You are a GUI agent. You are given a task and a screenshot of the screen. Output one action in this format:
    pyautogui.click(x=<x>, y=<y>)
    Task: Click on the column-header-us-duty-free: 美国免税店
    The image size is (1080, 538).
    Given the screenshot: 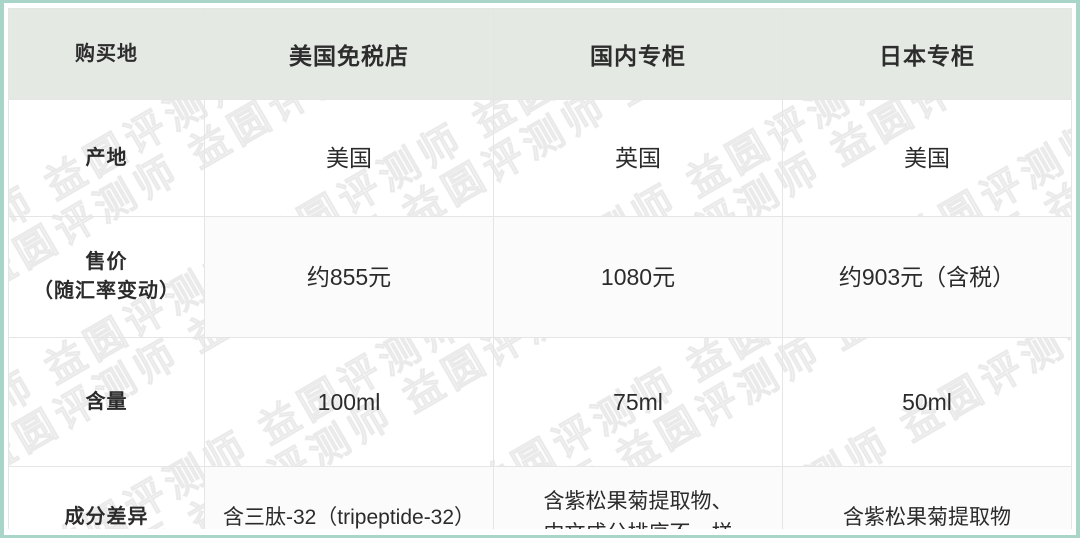 What is the action you would take?
    pyautogui.click(x=349, y=54)
    